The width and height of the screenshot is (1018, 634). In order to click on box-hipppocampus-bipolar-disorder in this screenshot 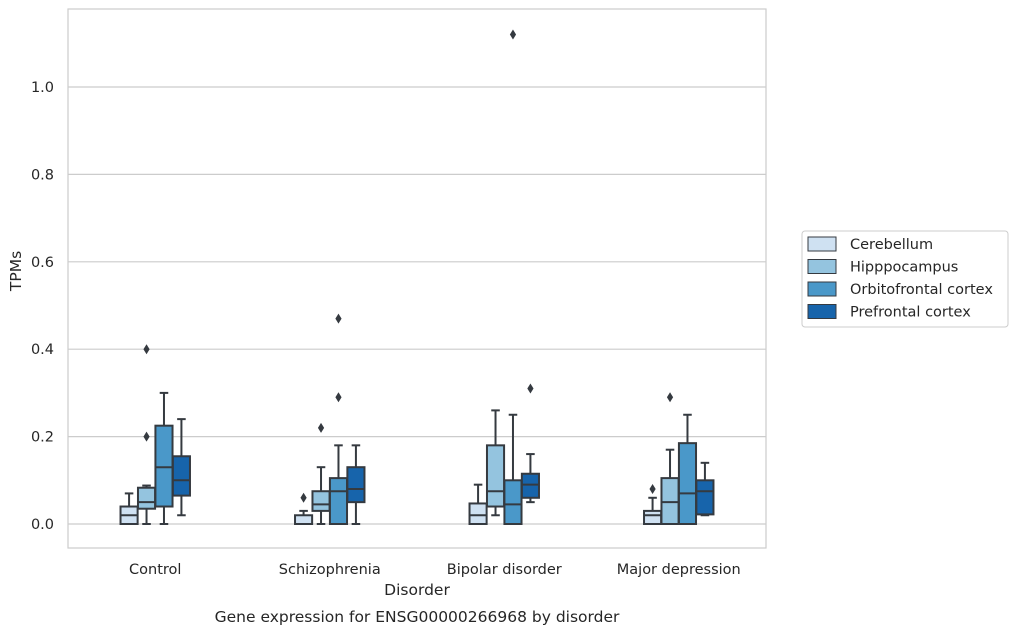, I will do `click(495, 463)`.